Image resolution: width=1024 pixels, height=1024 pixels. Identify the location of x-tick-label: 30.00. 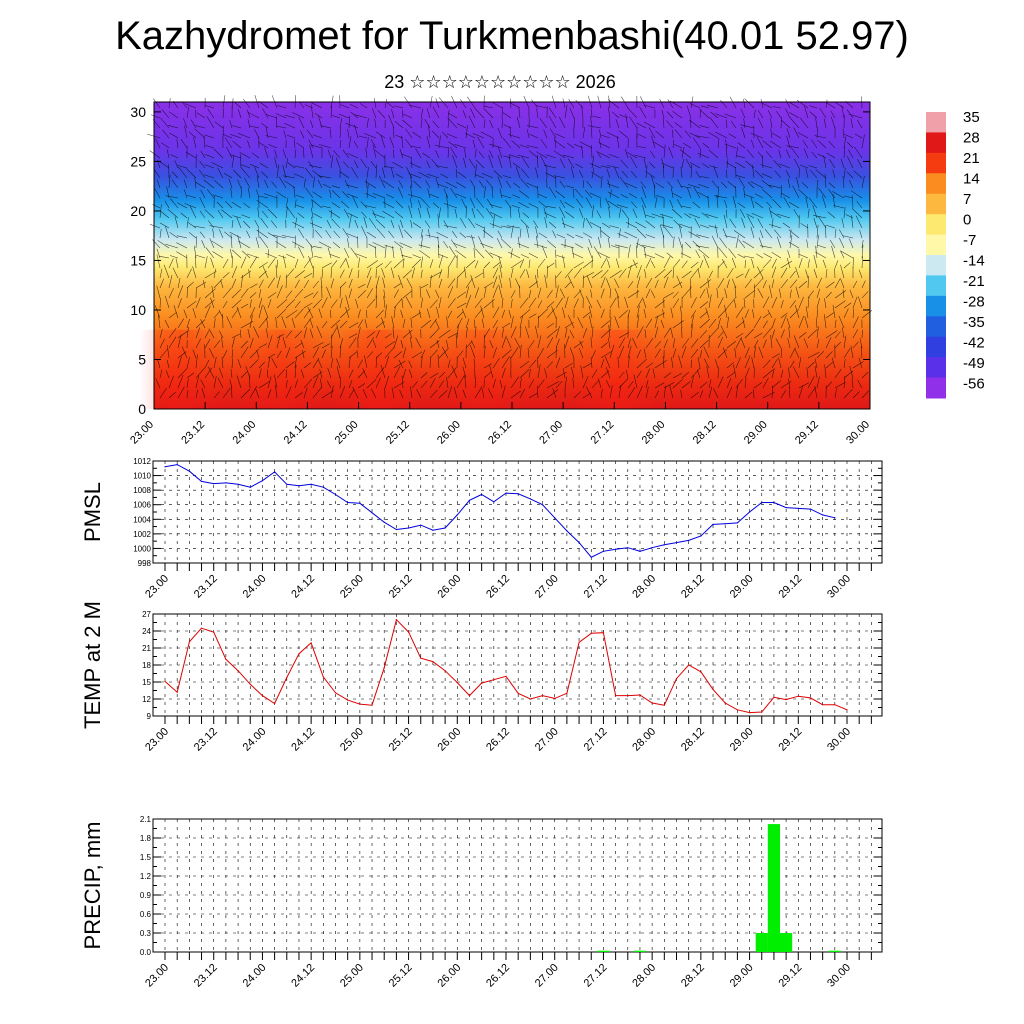
(858, 433).